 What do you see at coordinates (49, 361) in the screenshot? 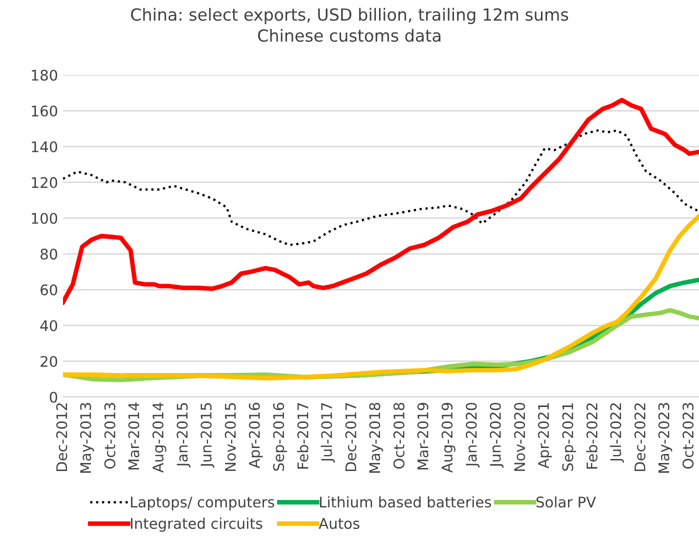
I see `y-tick-label: 20` at bounding box center [49, 361].